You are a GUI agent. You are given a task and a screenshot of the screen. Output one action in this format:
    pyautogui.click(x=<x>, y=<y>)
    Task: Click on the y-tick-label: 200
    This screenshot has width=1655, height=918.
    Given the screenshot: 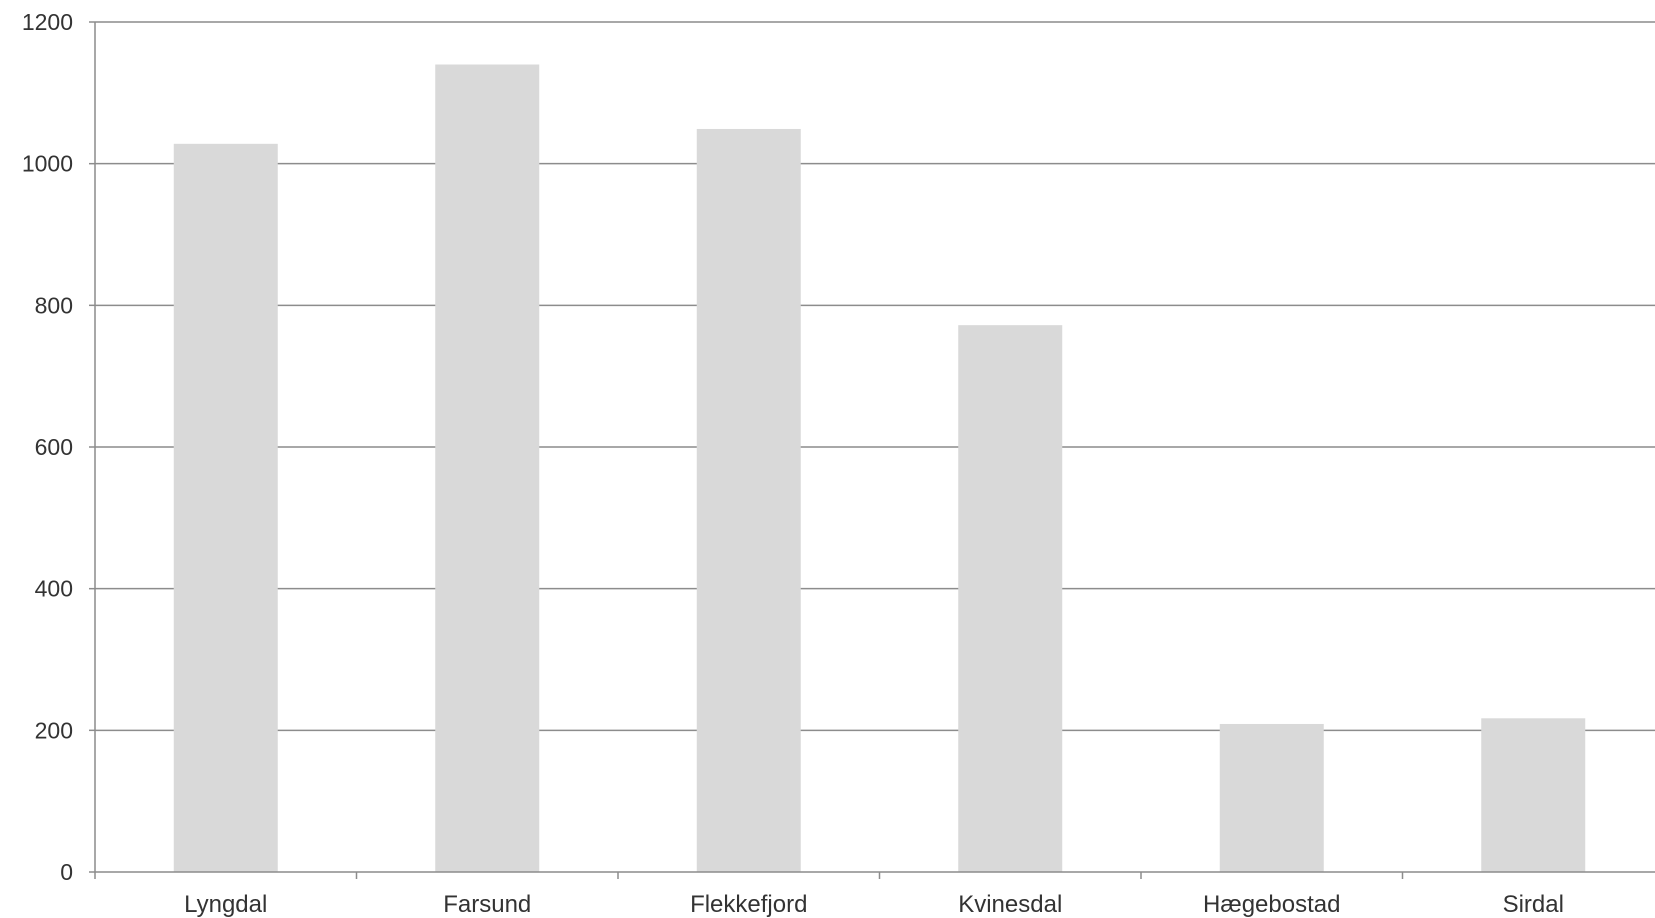 What is the action you would take?
    pyautogui.click(x=54, y=730)
    